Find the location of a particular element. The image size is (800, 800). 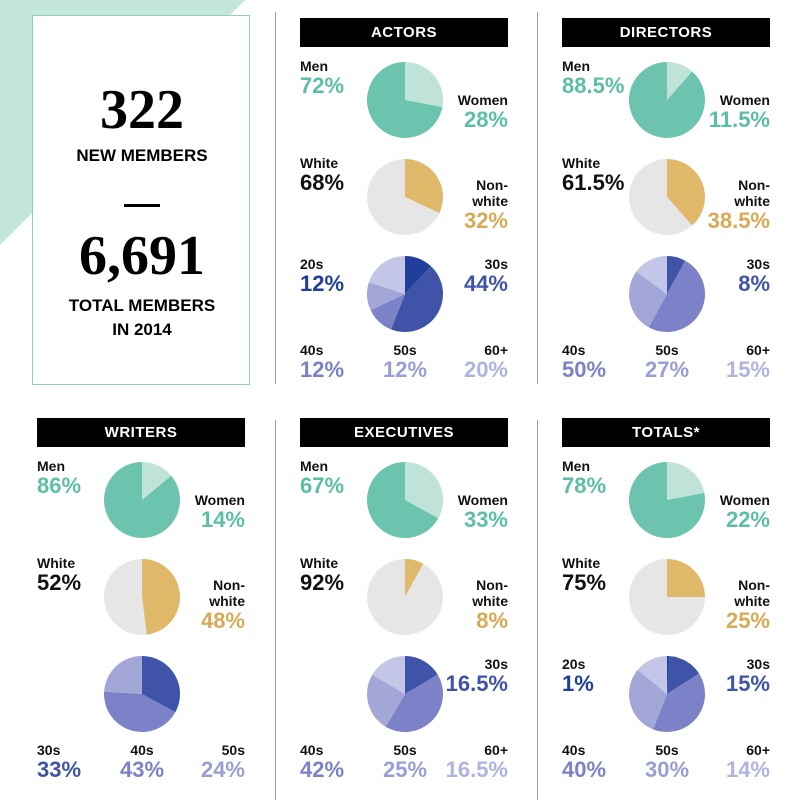

panel-title: WRITERS is located at coordinates (141, 432).